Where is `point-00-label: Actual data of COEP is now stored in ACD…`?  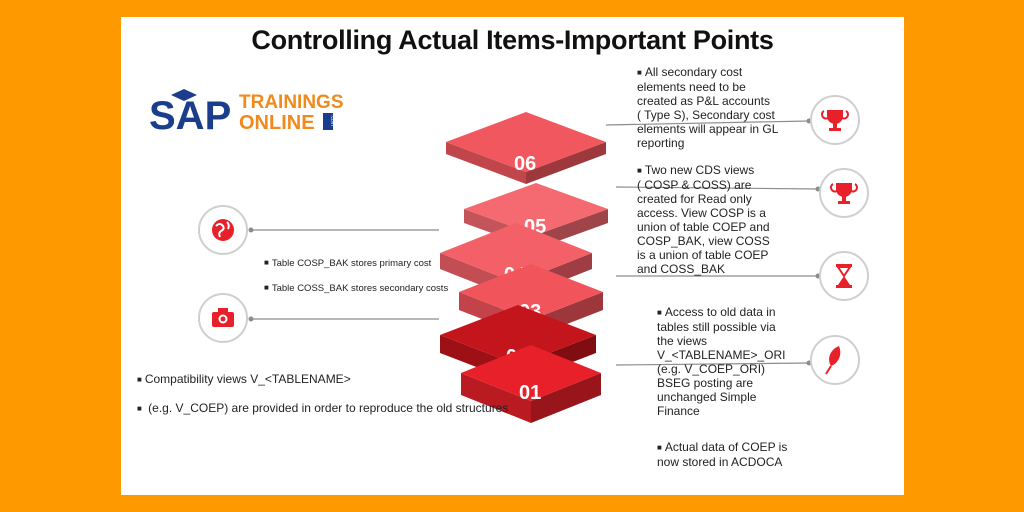
point-00-label: Actual data of COEP is now stored in ACD… is located at coordinates (722, 454).